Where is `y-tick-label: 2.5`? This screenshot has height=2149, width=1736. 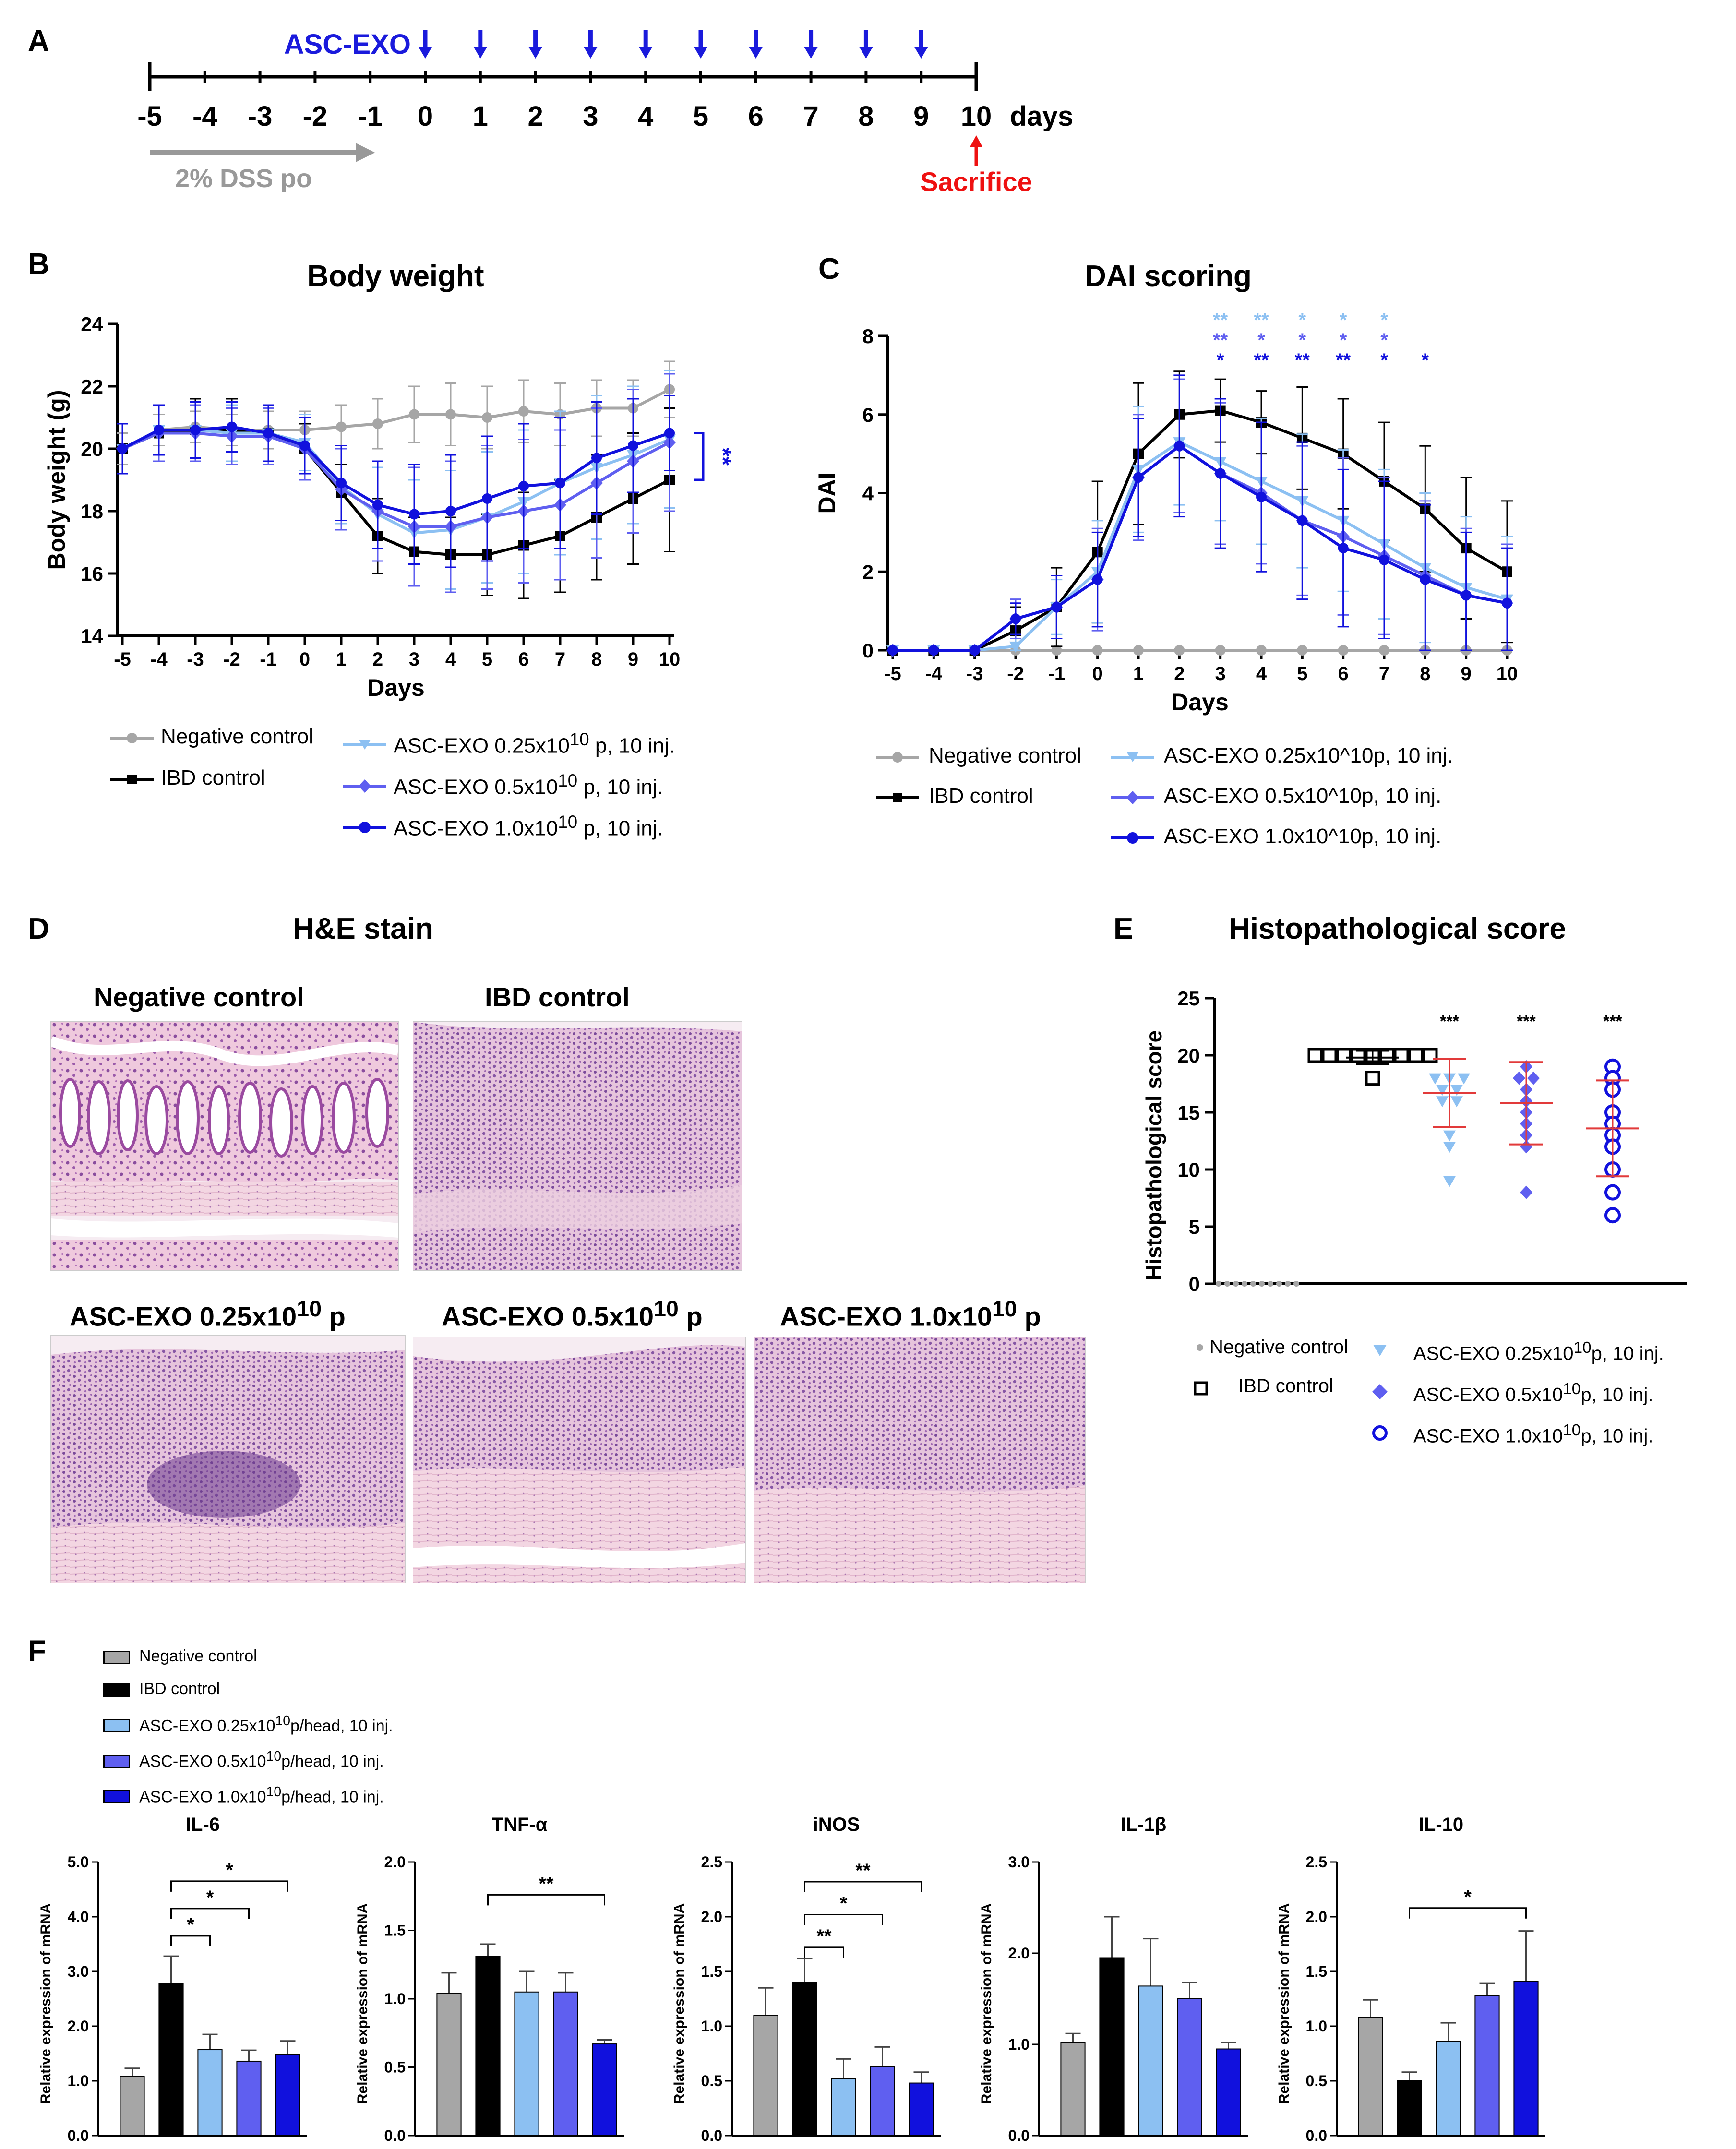 y-tick-label: 2.5 is located at coordinates (1316, 1862).